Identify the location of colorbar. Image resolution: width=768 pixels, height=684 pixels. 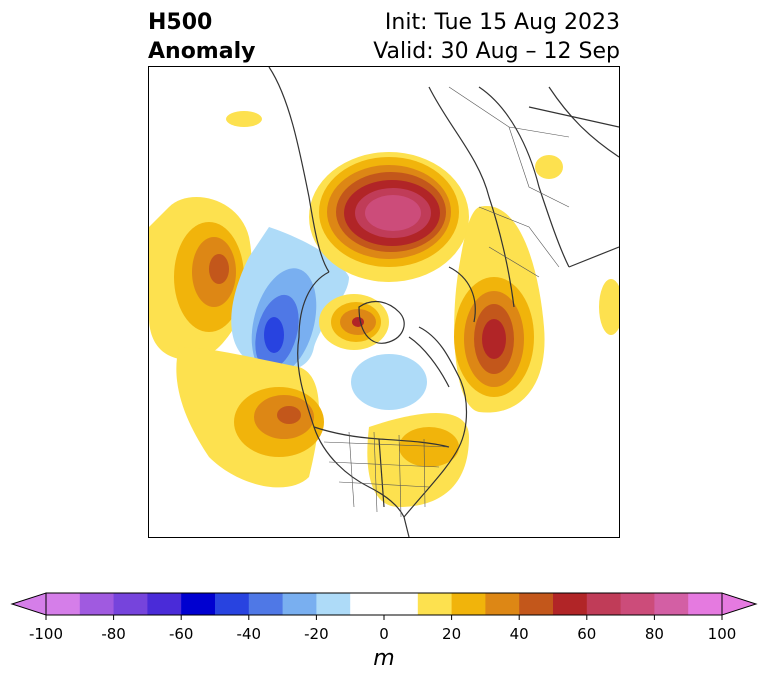
(384, 606).